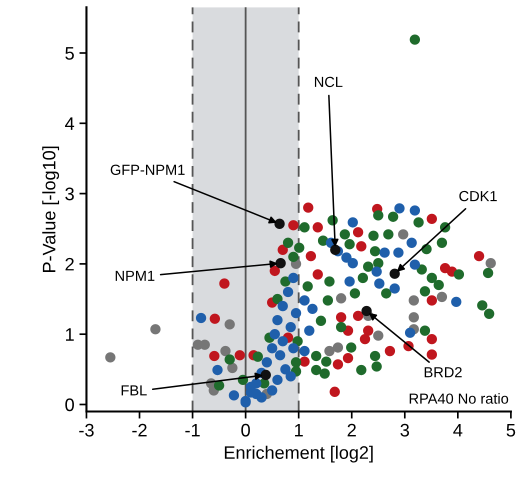  I want to click on x-tick-label: -1, so click(192, 430).